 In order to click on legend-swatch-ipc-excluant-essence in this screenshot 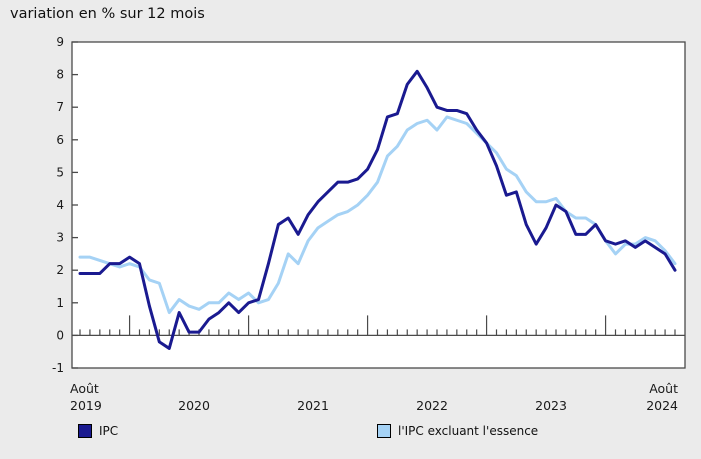, I will do `click(384, 431)`.